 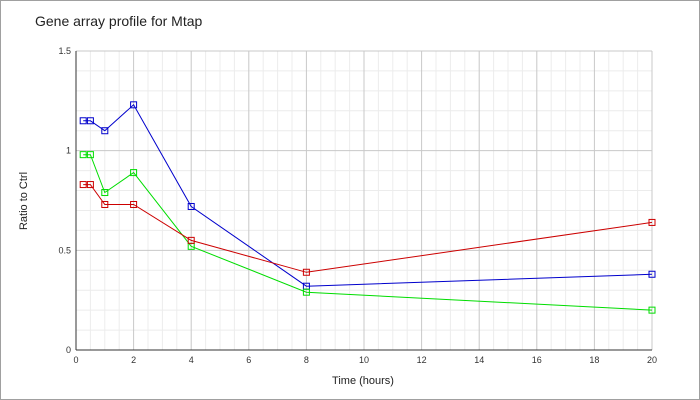 What do you see at coordinates (68, 350) in the screenshot?
I see `y-tick-label: 0` at bounding box center [68, 350].